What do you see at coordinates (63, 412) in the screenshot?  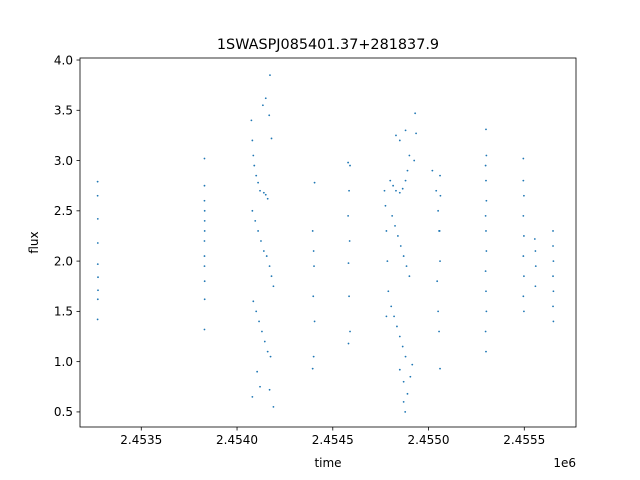 I see `y-tick-label: 0.5` at bounding box center [63, 412].